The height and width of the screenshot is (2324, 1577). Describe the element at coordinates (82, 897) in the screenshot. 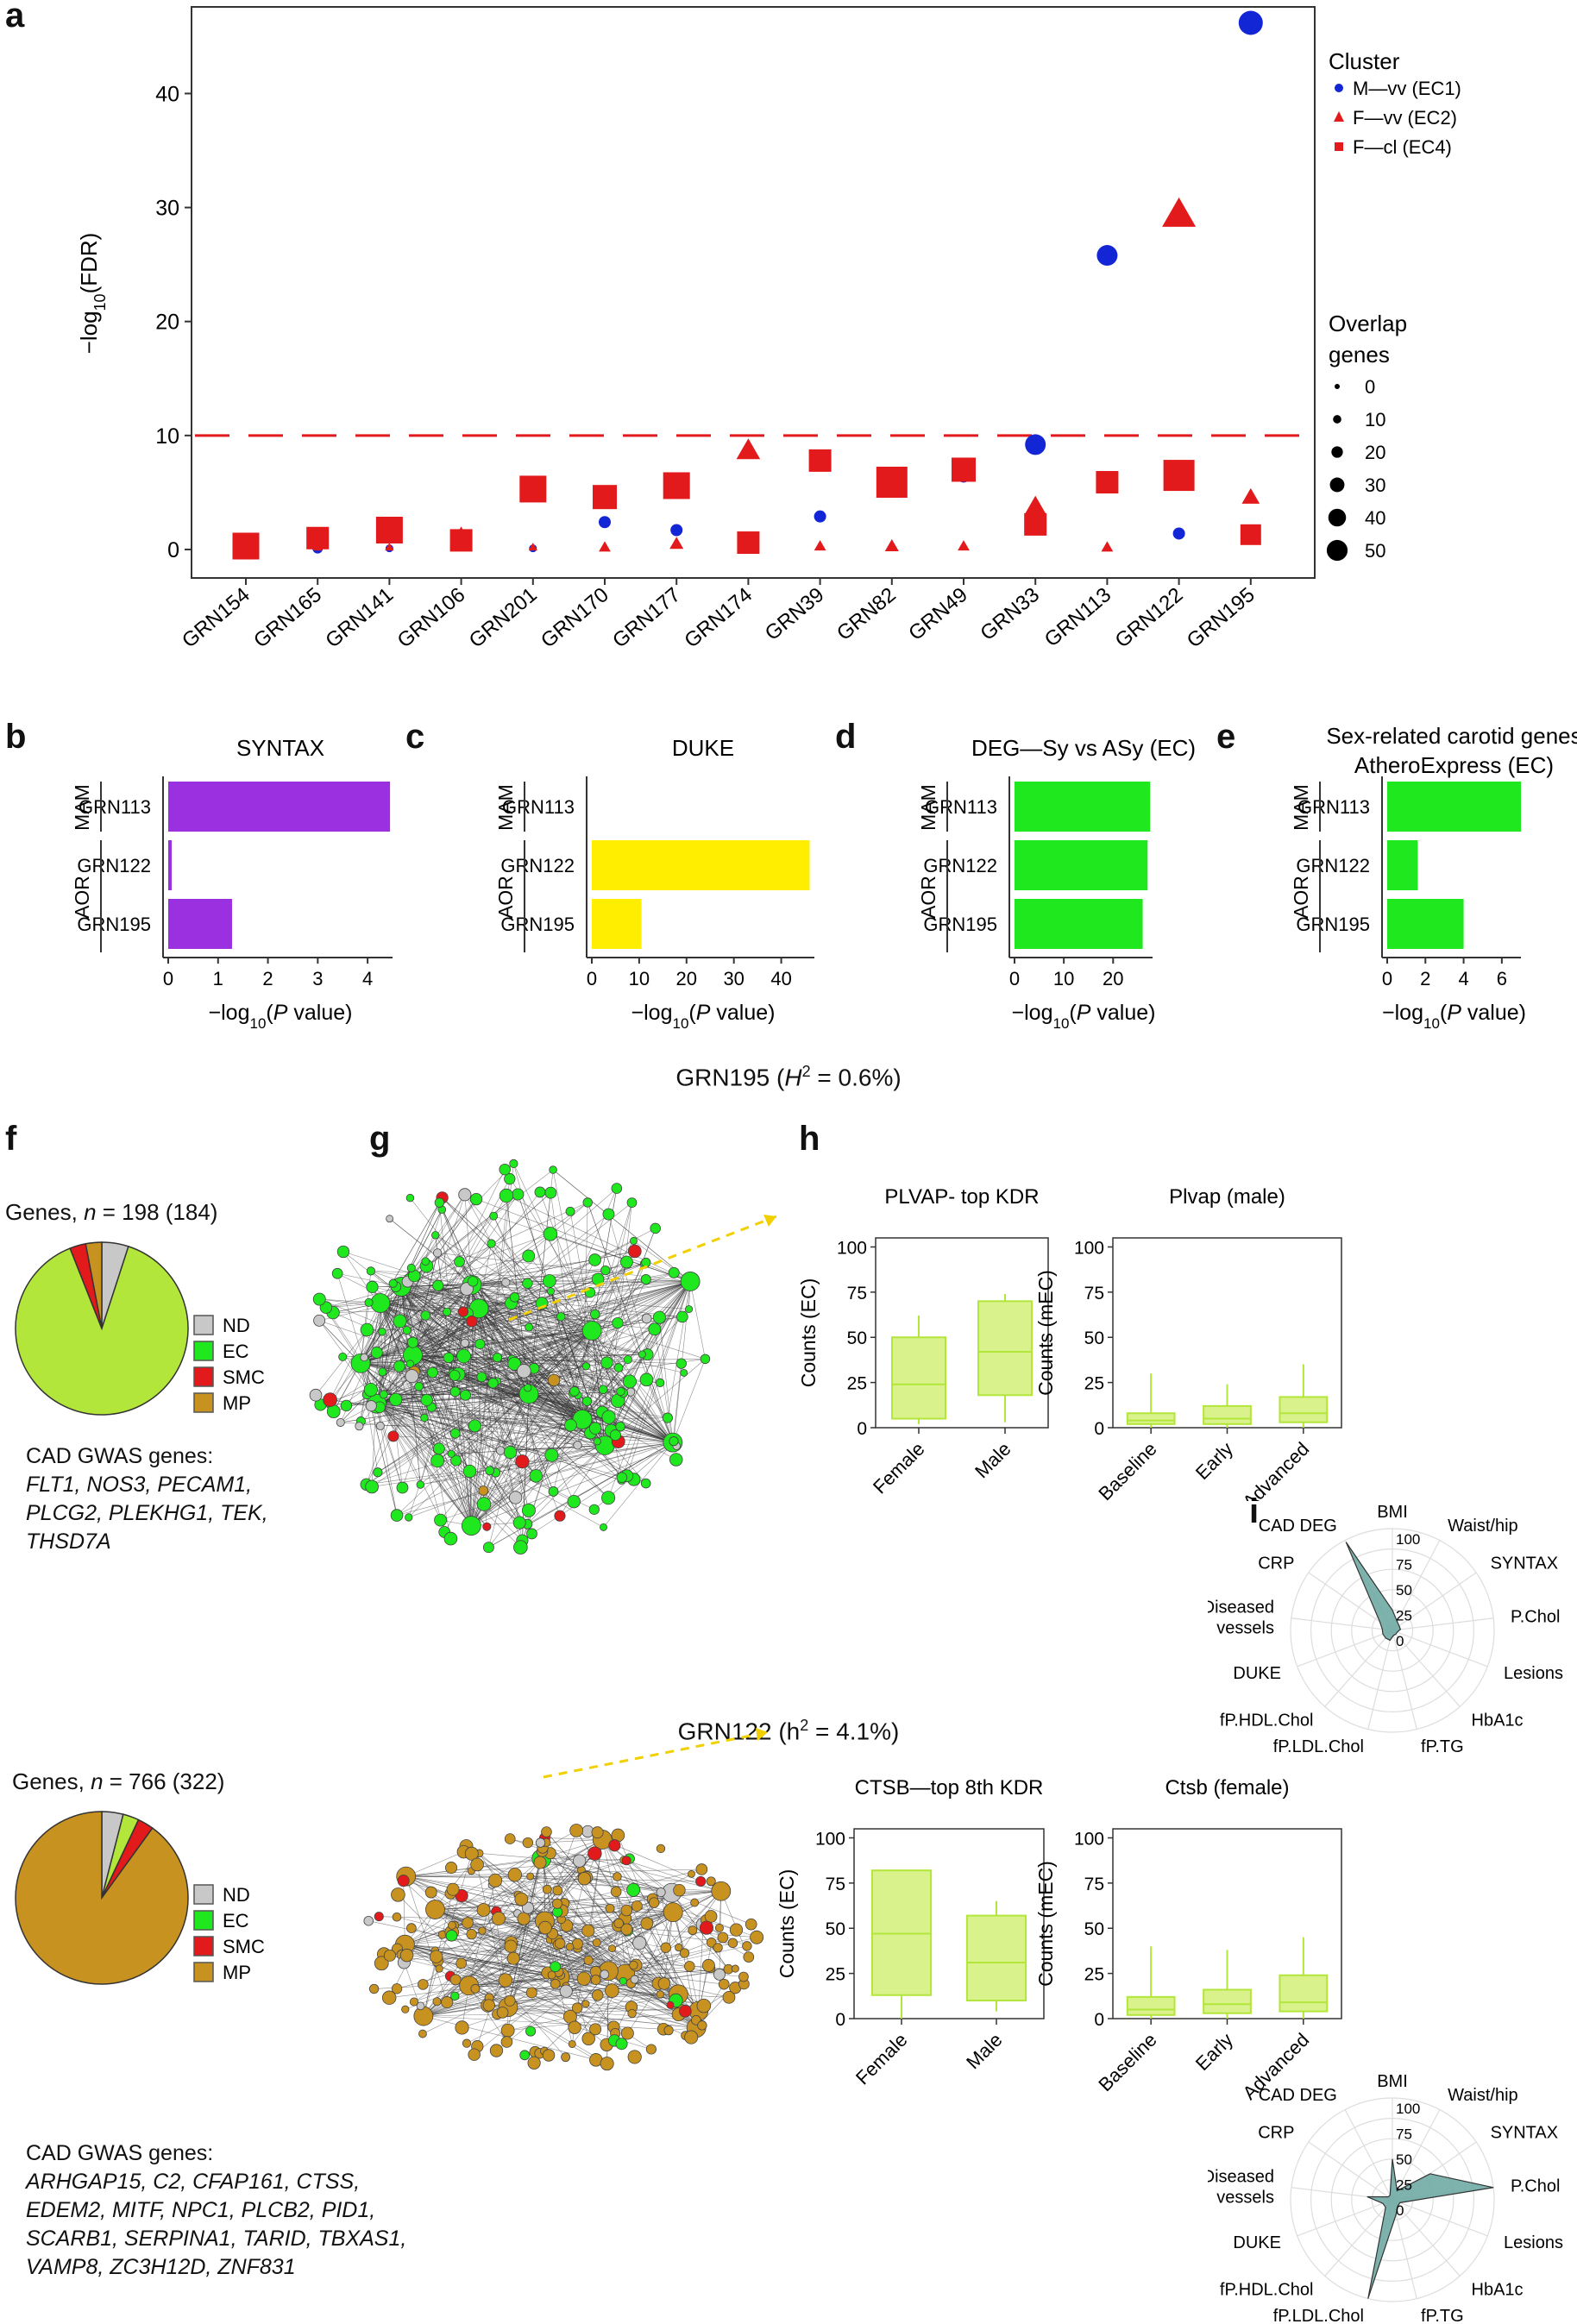

I see `group-label: AOR` at that location.